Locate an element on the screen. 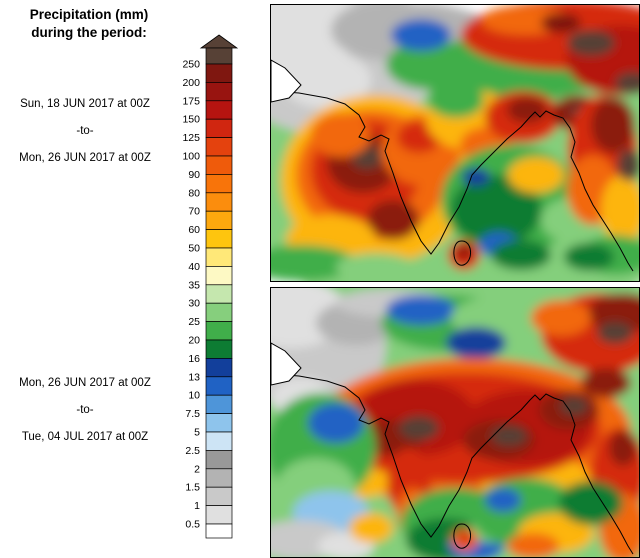 Image resolution: width=640 pixels, height=558 pixels. period-1-end-date: Mon, 26 JUN 2017 at 00Z is located at coordinates (85, 158).